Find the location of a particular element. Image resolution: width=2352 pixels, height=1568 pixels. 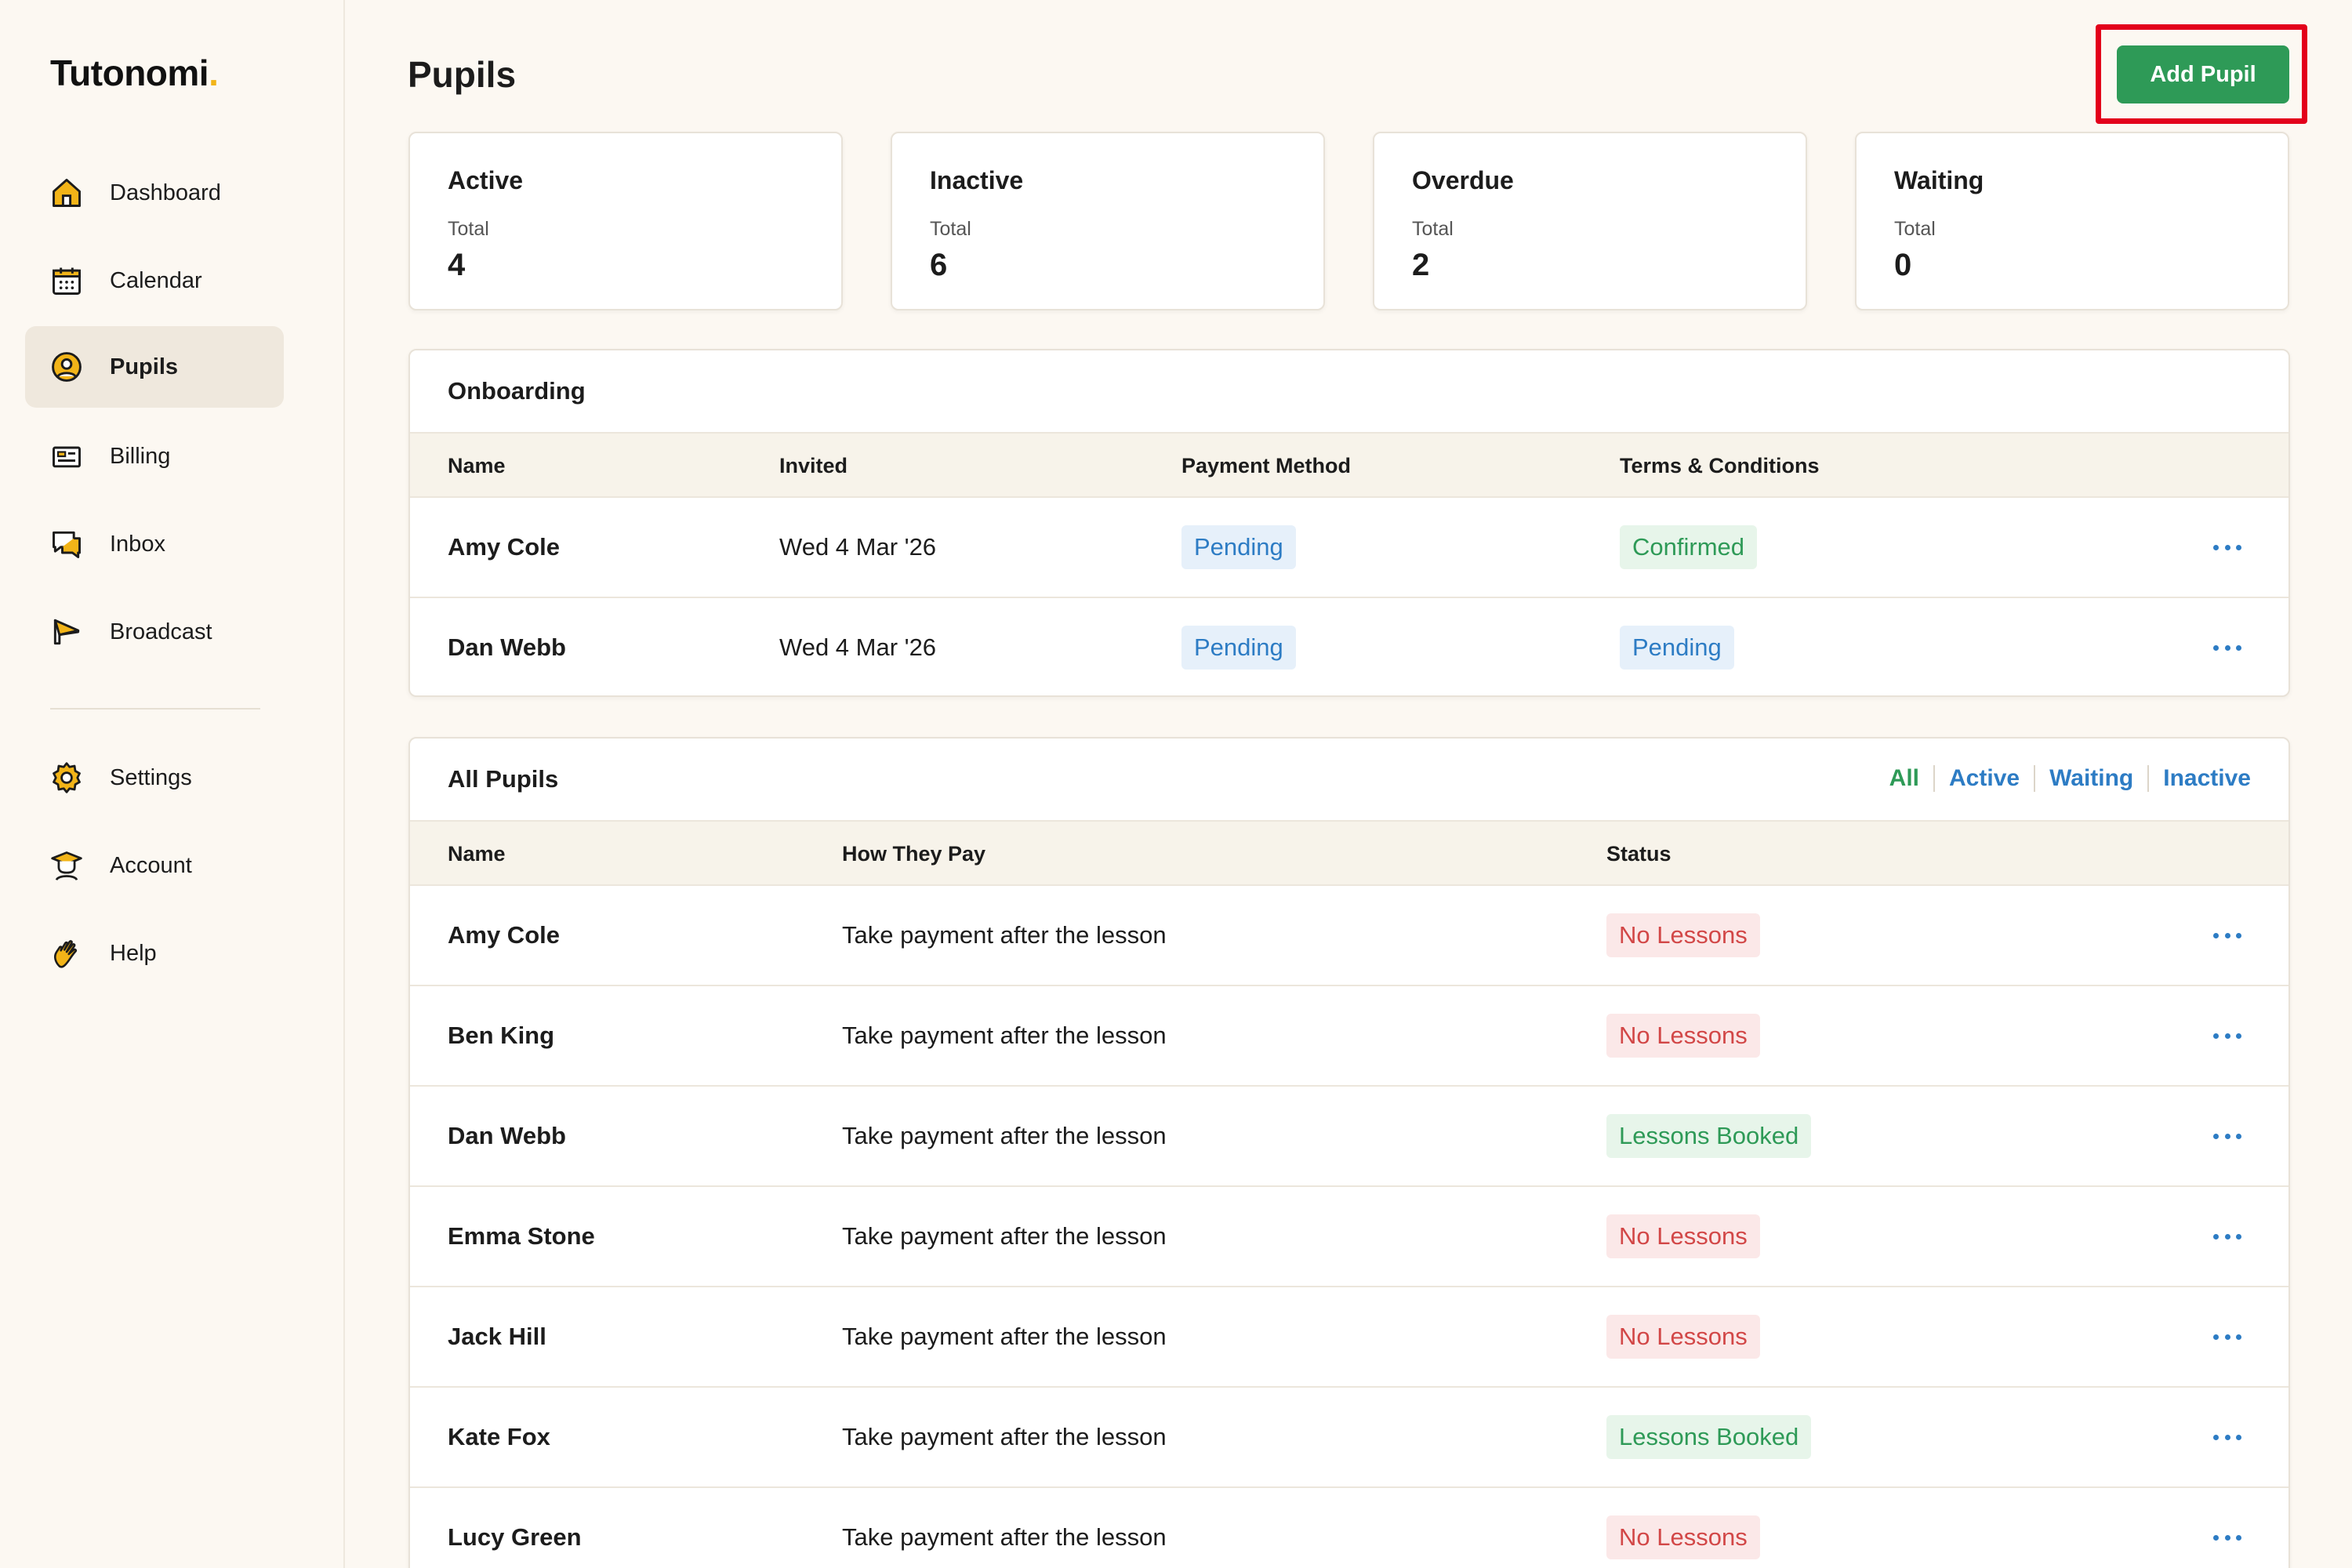

all-pupils-title: All Pupils is located at coordinates (503, 779).